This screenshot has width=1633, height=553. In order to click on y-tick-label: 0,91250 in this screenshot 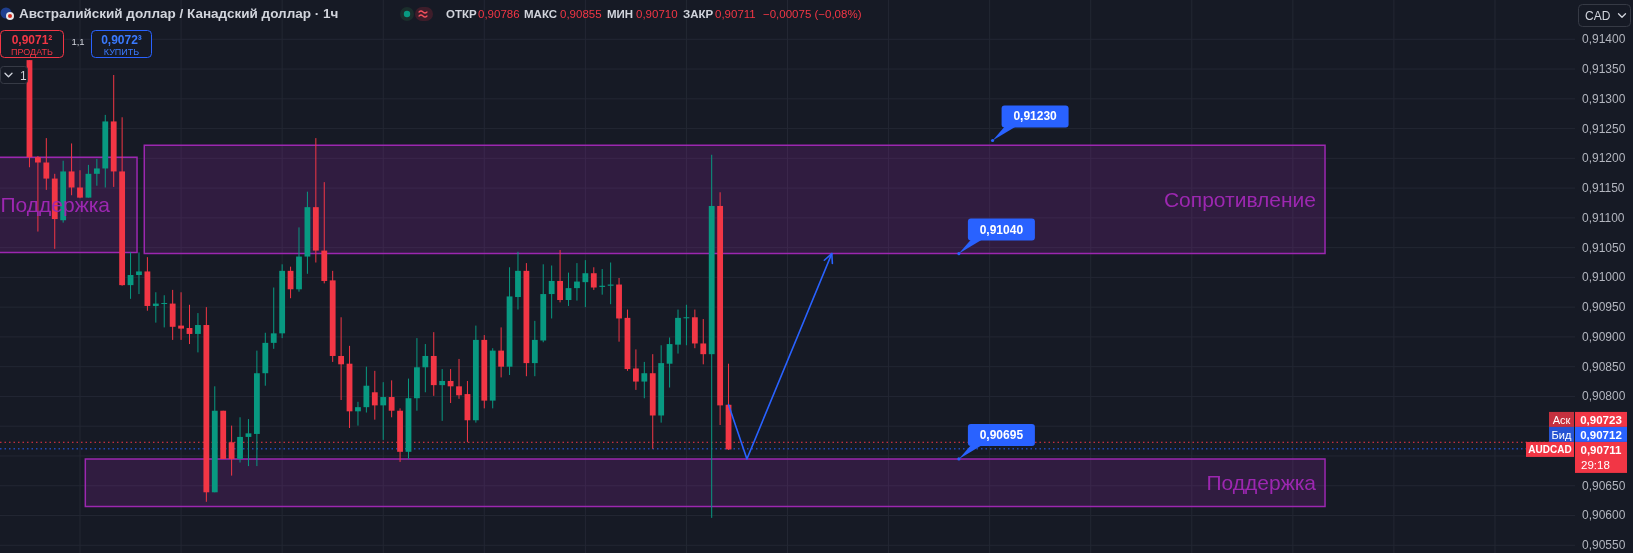, I will do `click(1604, 128)`.